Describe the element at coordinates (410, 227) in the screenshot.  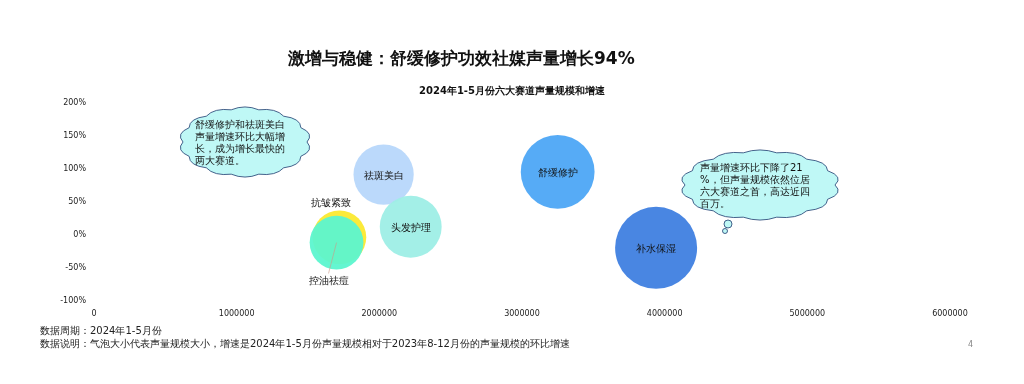
I see `series-label: 头发护理` at that location.